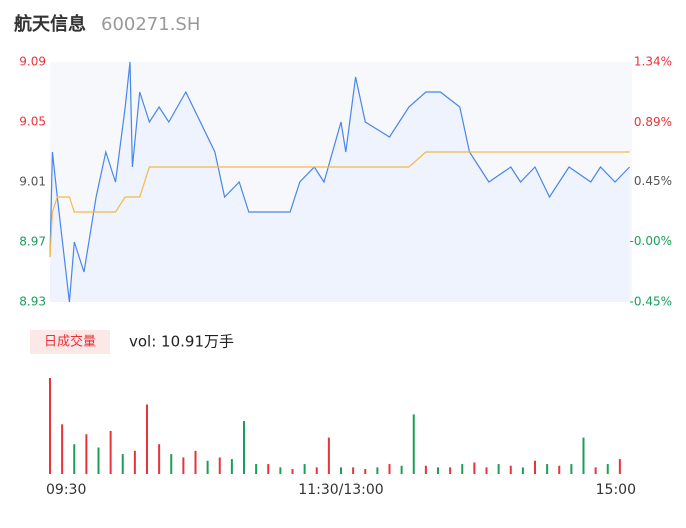 The height and width of the screenshot is (528, 686). What do you see at coordinates (616, 490) in the screenshot?
I see `x-tick-label: 15:00` at bounding box center [616, 490].